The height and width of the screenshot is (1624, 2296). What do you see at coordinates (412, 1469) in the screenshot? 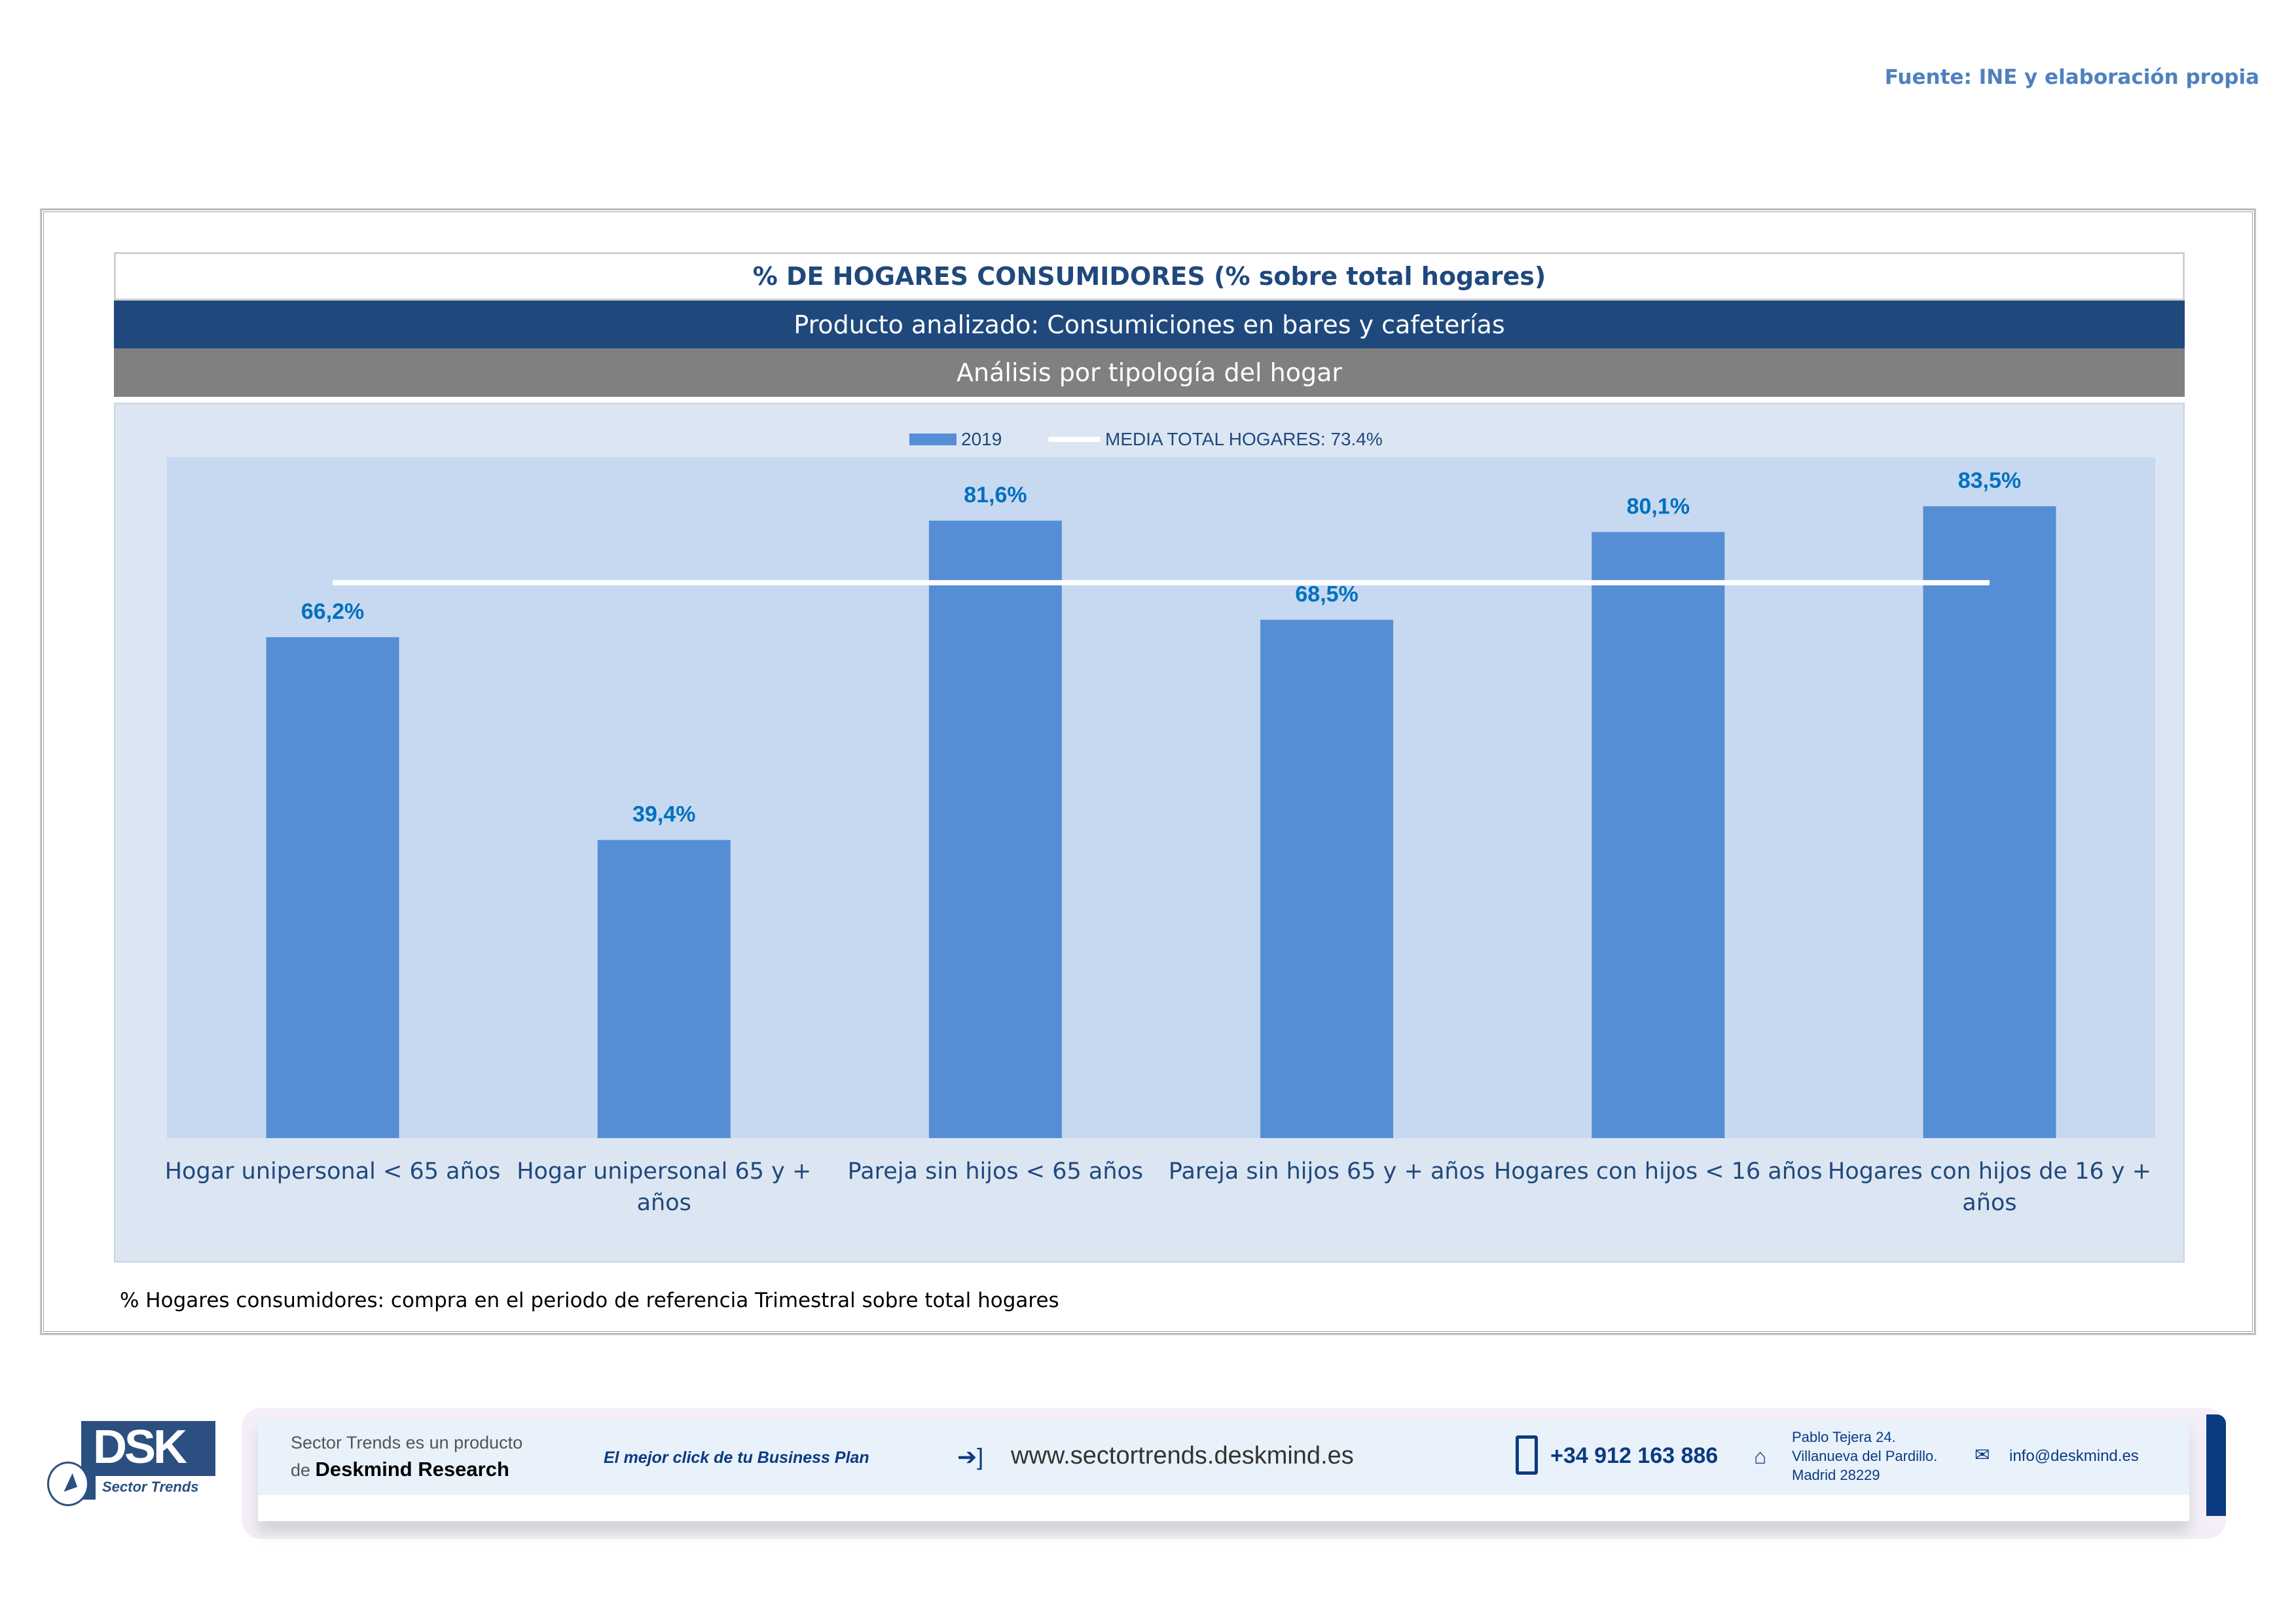
I see `company-name: Deskmind Research` at bounding box center [412, 1469].